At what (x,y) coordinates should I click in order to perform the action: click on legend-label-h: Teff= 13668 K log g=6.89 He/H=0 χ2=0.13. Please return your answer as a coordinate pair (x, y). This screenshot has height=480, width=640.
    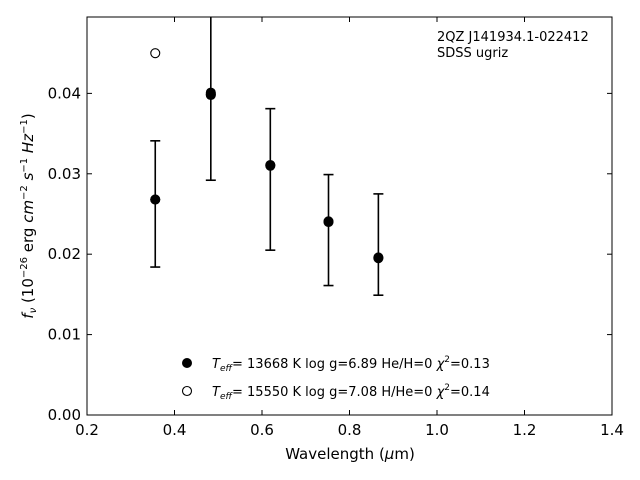
    Looking at the image, I should click on (351, 364).